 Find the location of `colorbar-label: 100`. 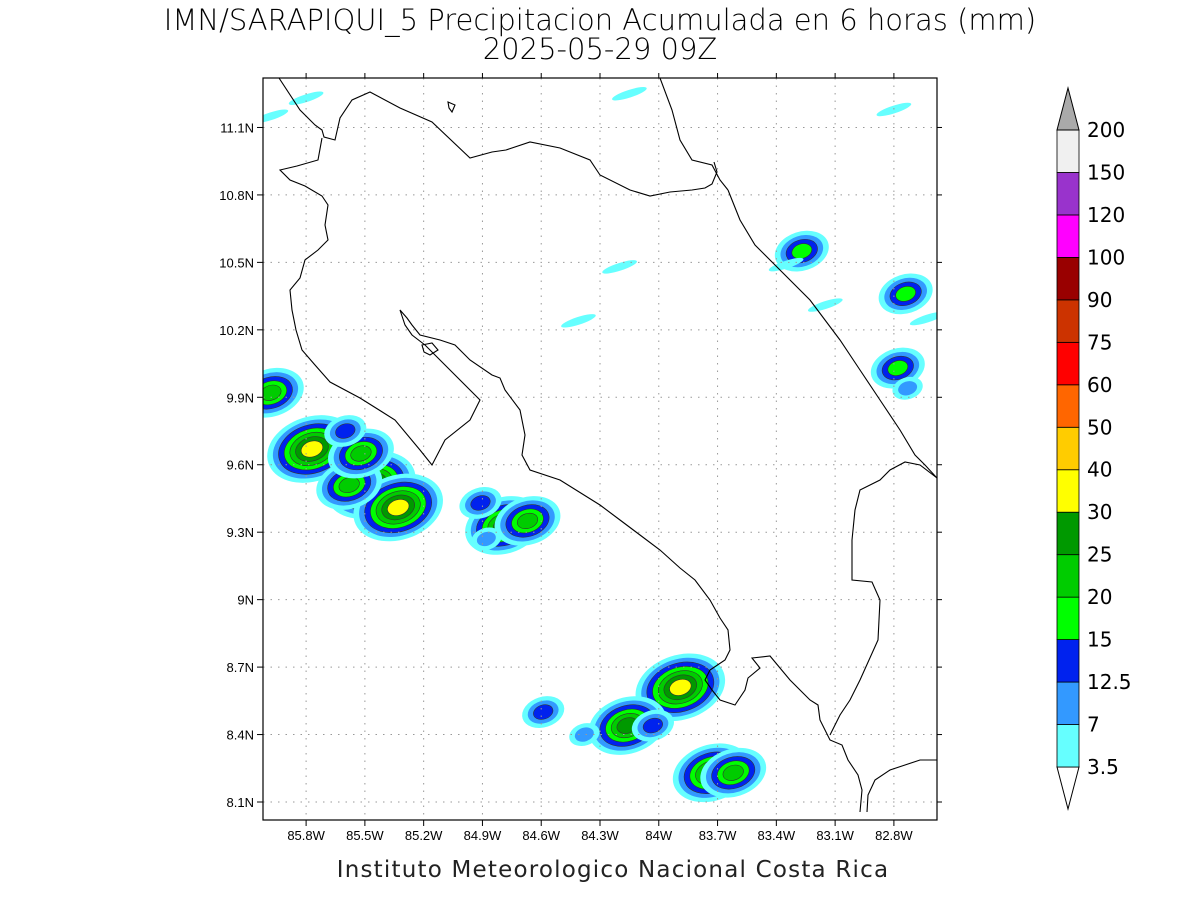

colorbar-label: 100 is located at coordinates (1106, 257).